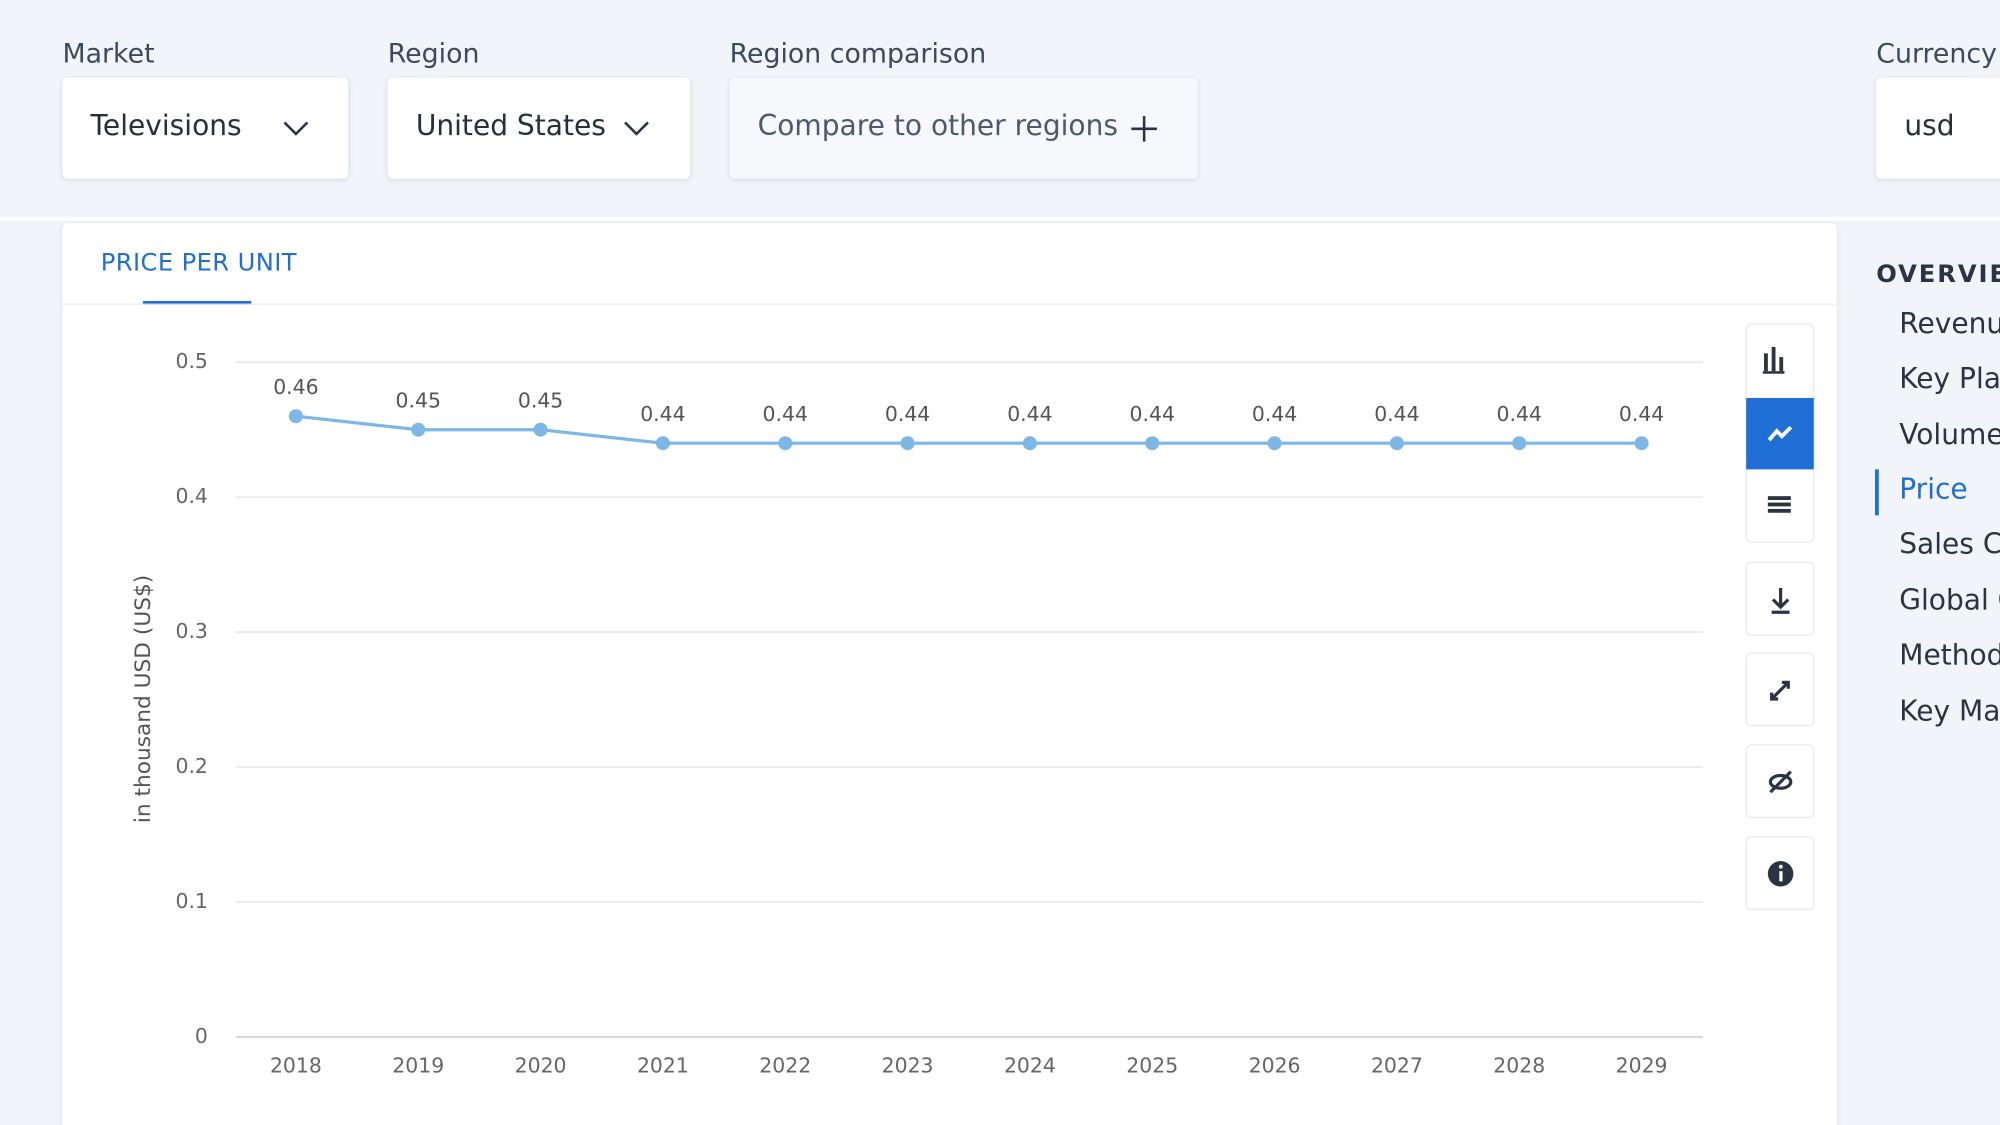  Describe the element at coordinates (166, 126) in the screenshot. I see `filter-value: Televisions` at that location.